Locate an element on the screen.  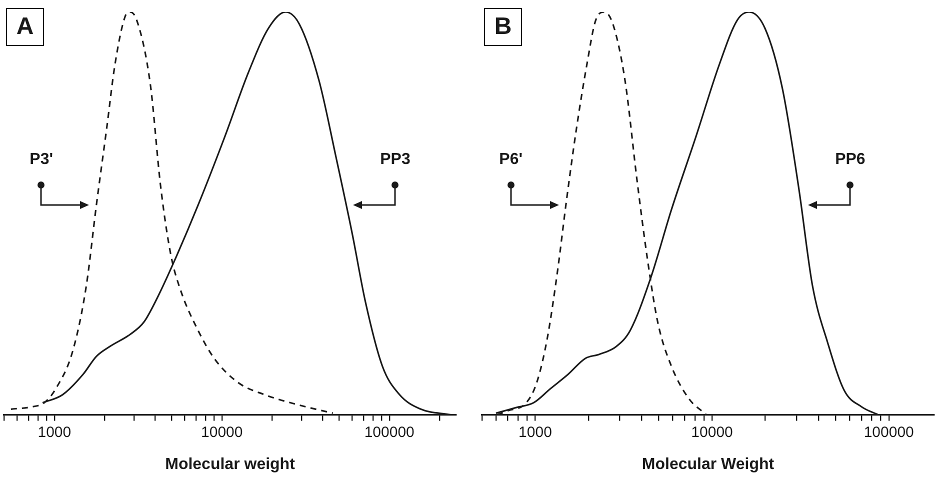
text: P3' is located at coordinates (41, 160).